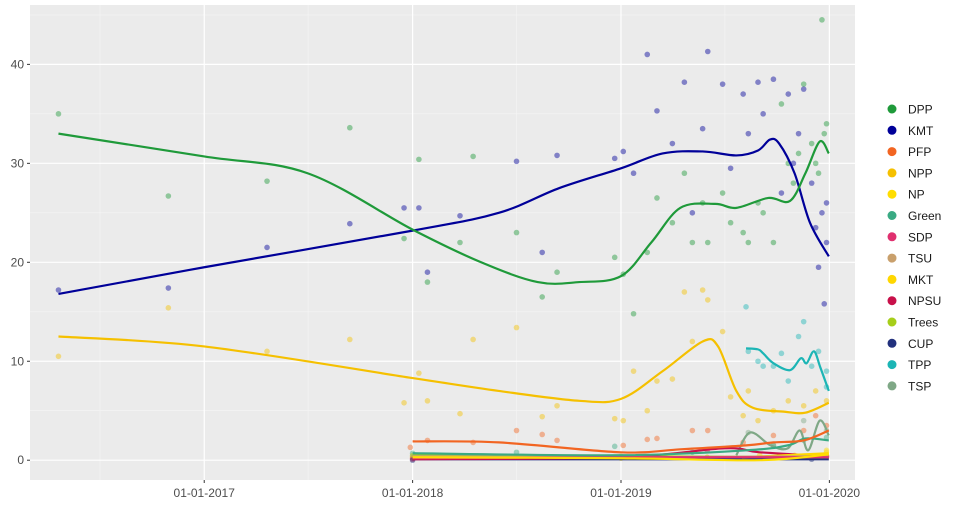  What do you see at coordinates (413, 493) in the screenshot?
I see `x-tick-label: 01-01-2018` at bounding box center [413, 493].